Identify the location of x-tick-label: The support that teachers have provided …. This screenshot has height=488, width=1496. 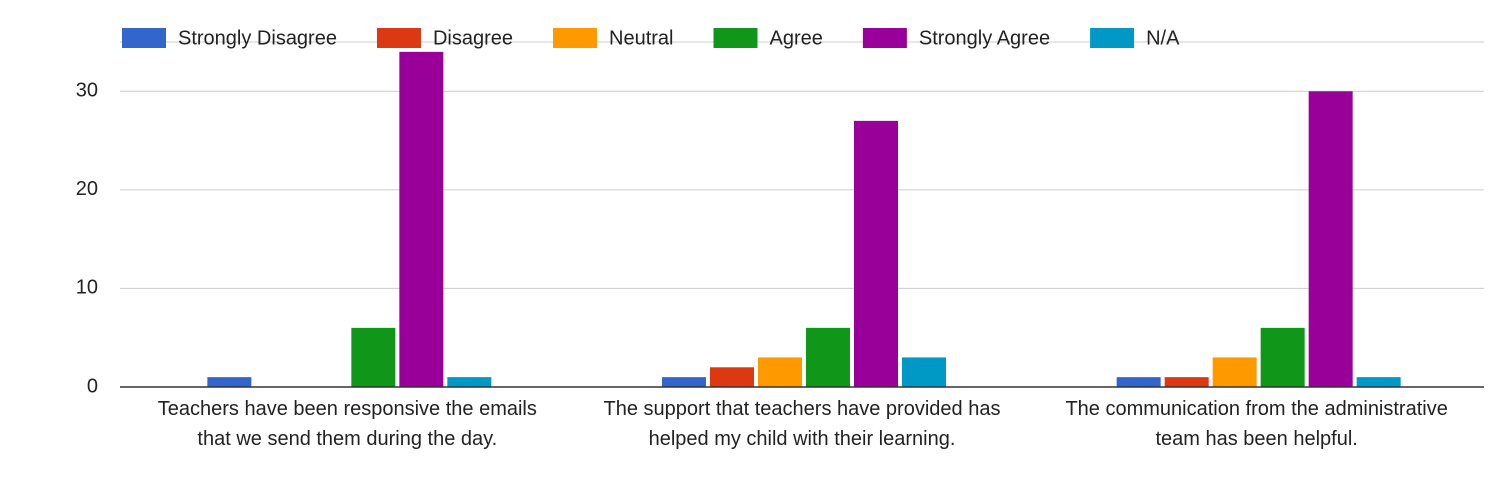
(802, 424).